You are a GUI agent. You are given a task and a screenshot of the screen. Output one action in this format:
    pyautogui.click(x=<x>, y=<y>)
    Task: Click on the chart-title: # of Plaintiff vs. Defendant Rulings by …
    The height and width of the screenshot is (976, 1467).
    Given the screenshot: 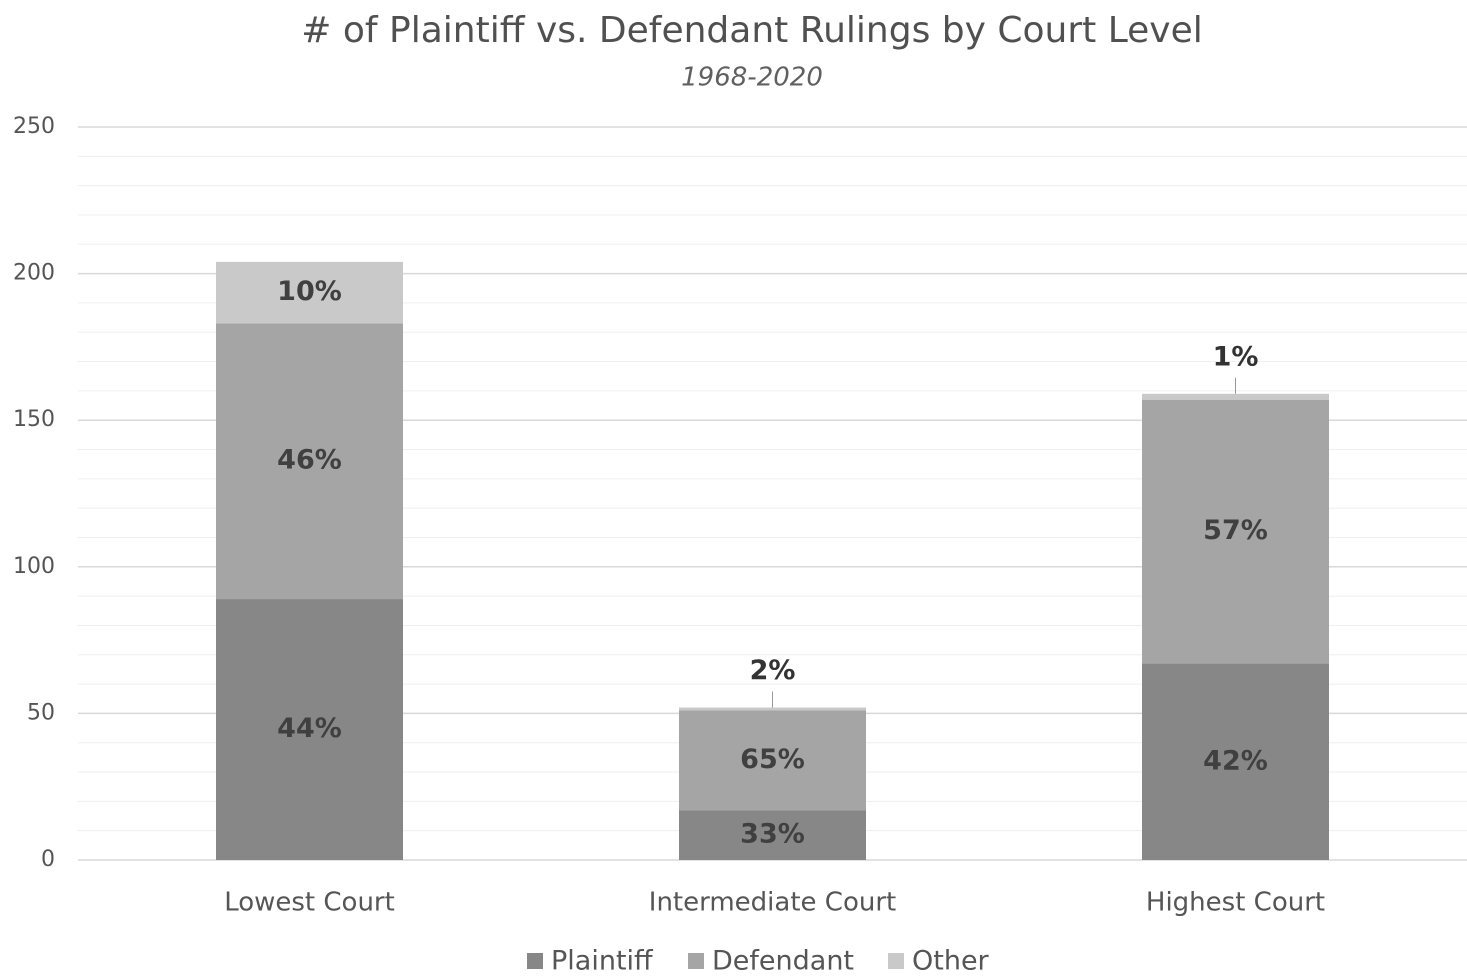 What is the action you would take?
    pyautogui.click(x=752, y=30)
    